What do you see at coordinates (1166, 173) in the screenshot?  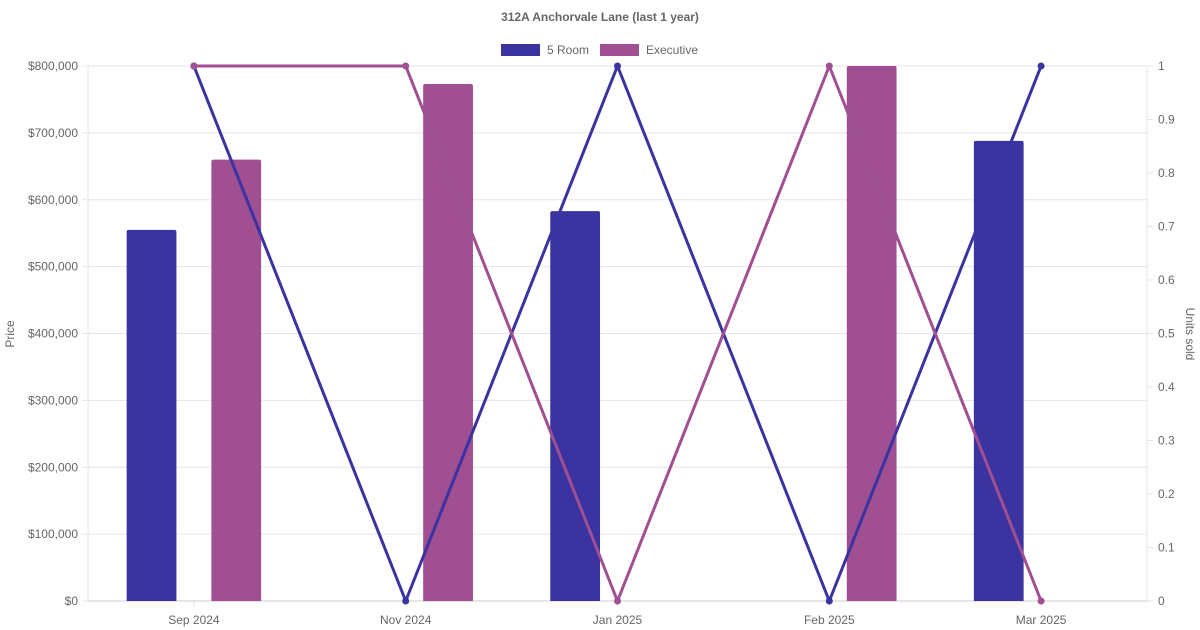 I see `y-right-tick-label: 0.8` at bounding box center [1166, 173].